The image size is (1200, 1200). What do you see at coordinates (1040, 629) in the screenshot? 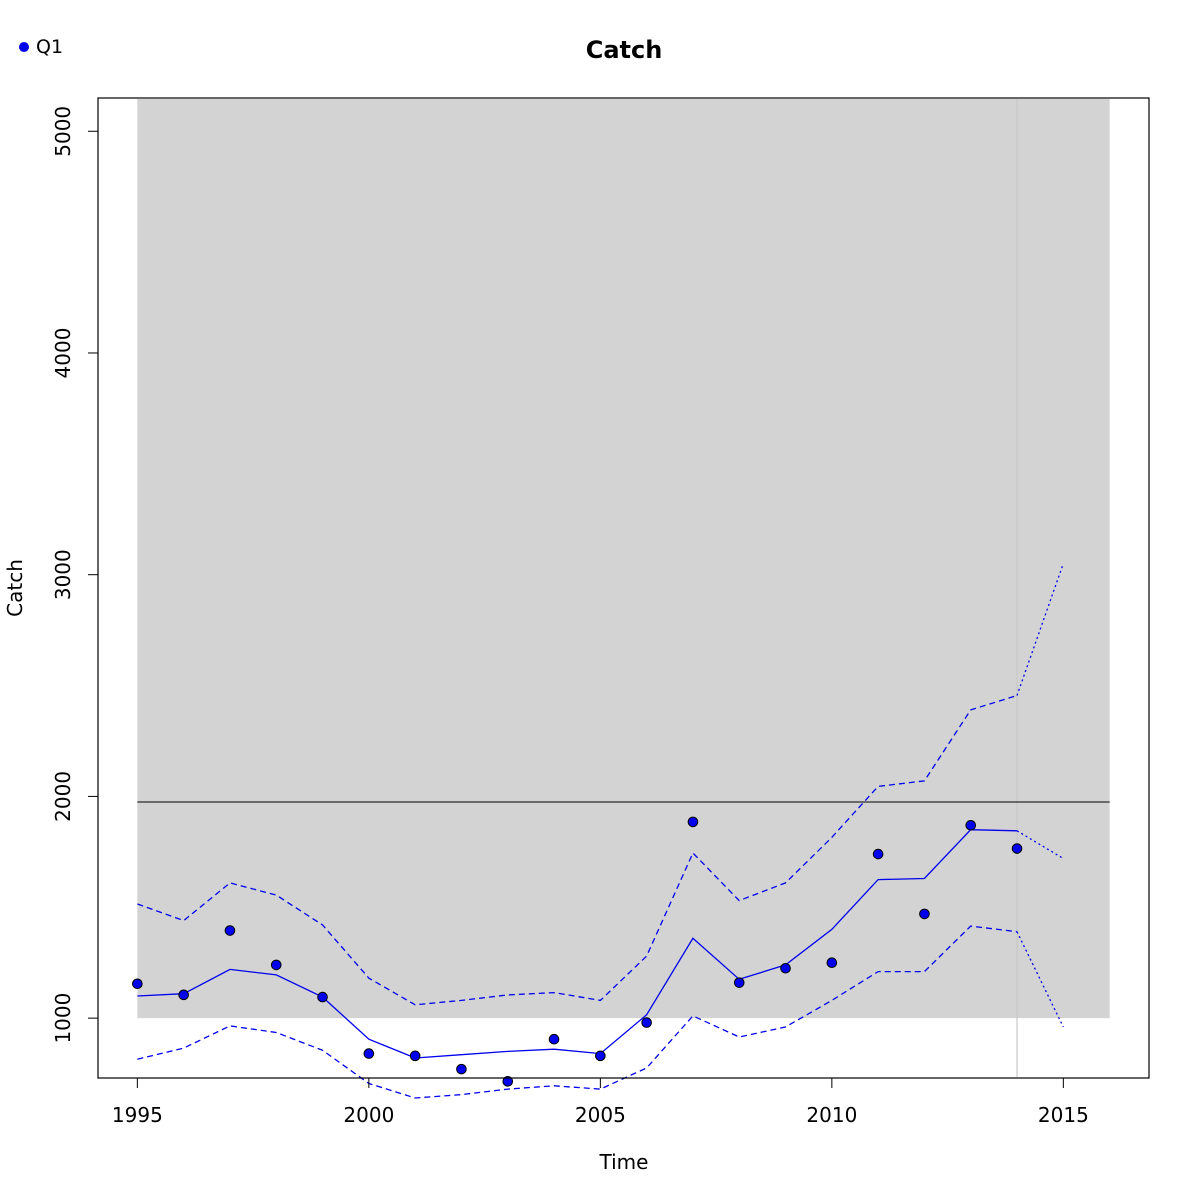
I see `forecast-upper-line` at bounding box center [1040, 629].